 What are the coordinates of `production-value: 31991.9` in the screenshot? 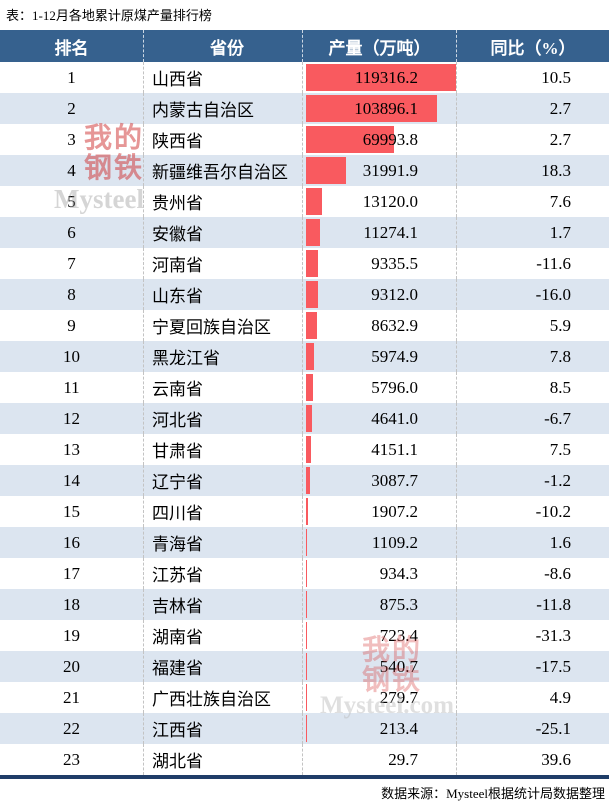 It's located at (390, 170).